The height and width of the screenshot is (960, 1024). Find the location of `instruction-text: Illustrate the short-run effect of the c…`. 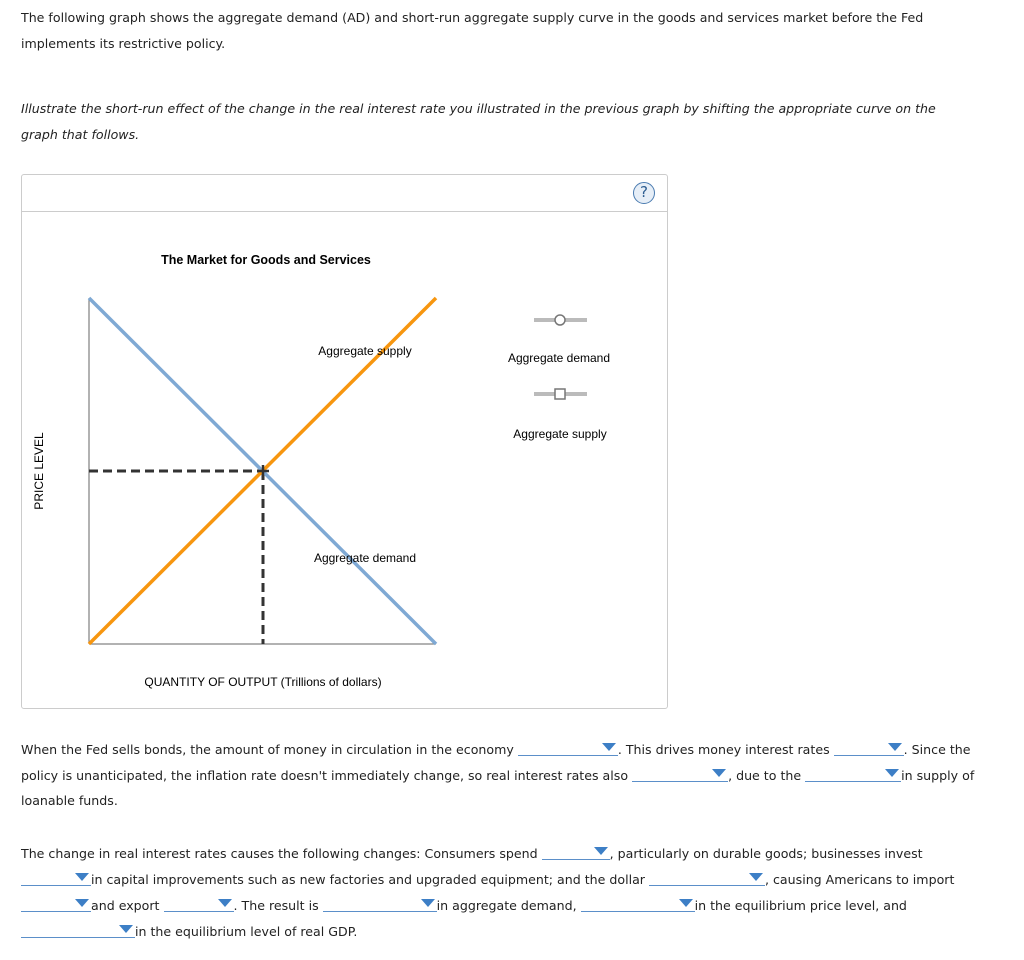

instruction-text: Illustrate the short-run effect of the c… is located at coordinates (478, 108).